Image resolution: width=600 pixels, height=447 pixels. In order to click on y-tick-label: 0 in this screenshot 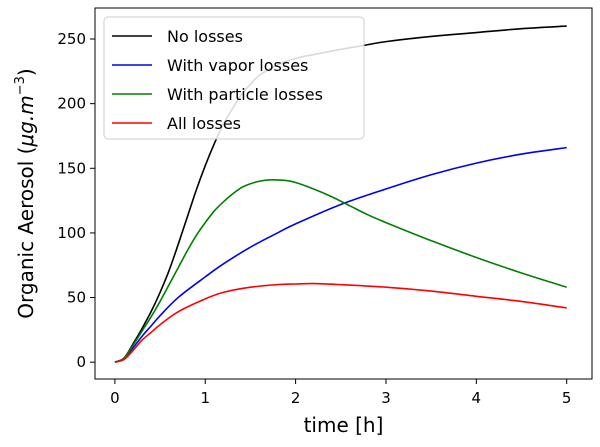, I will do `click(81, 362)`.